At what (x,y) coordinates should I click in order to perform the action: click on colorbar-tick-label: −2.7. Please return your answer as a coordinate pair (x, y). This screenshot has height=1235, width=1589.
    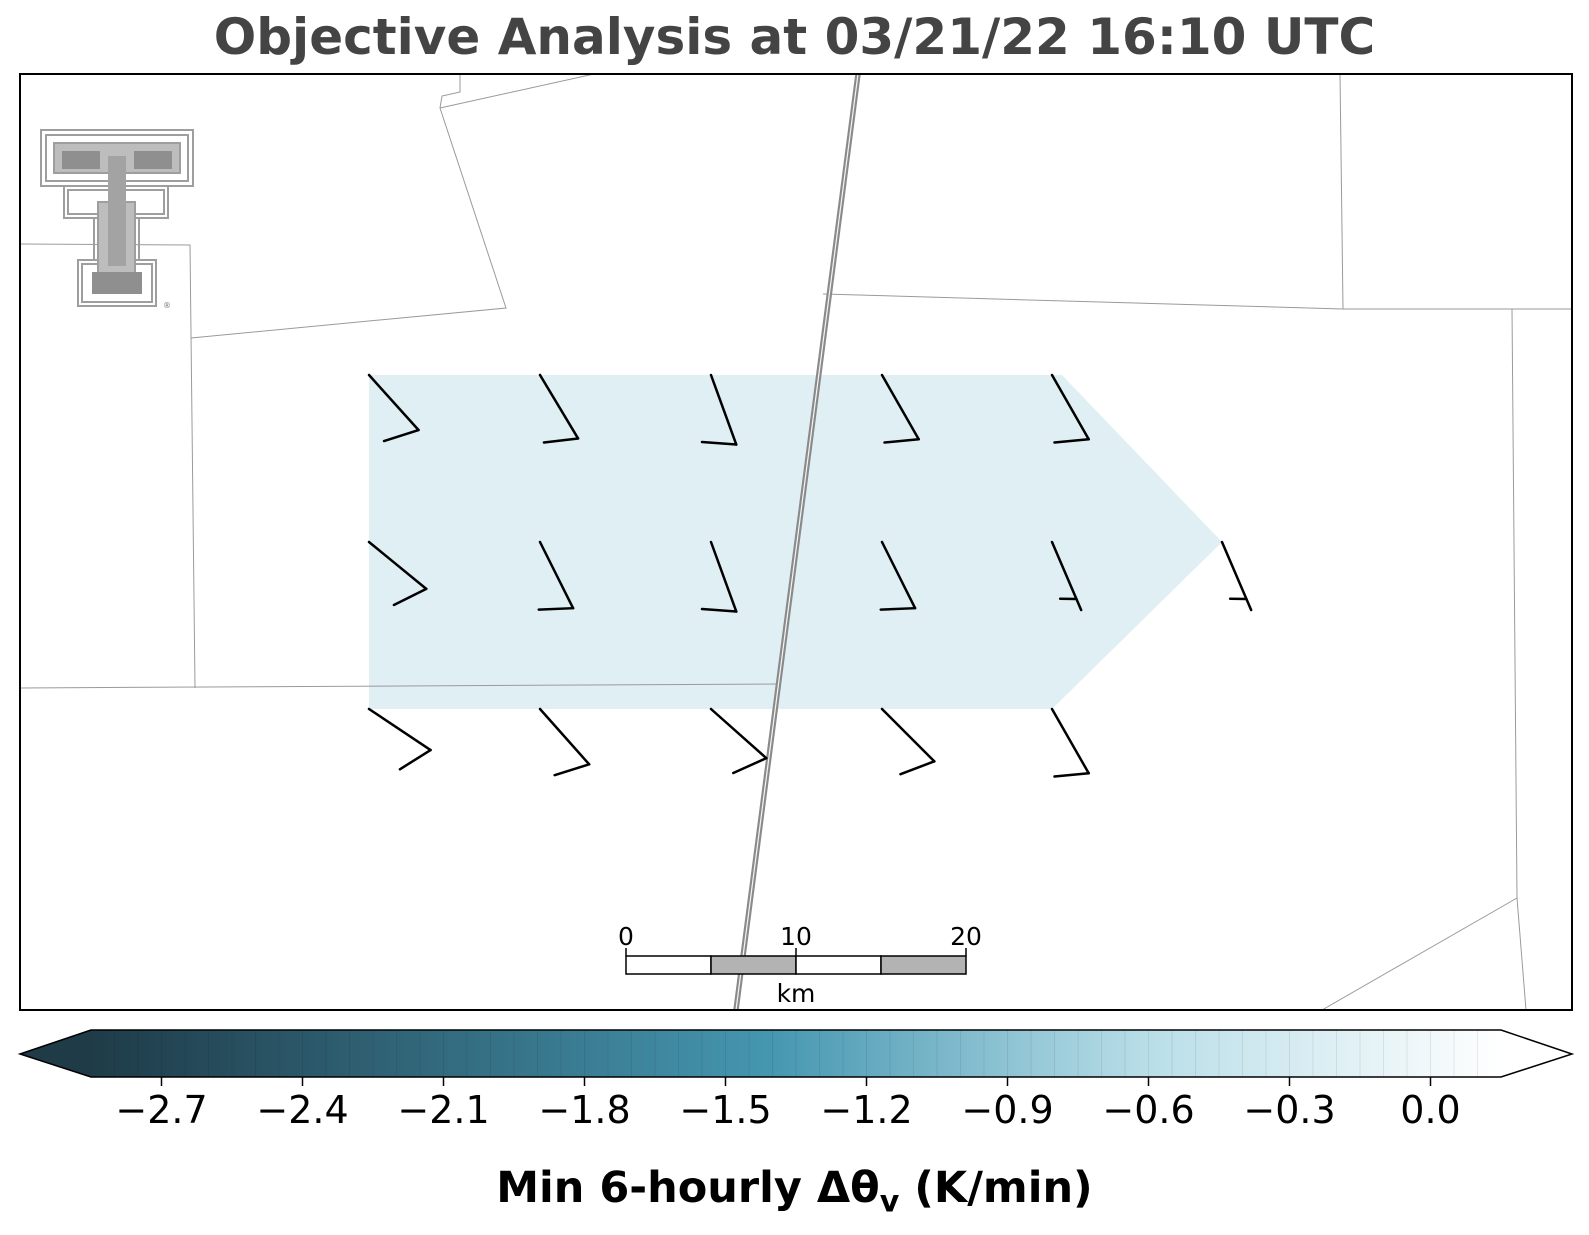
    Looking at the image, I should click on (161, 1110).